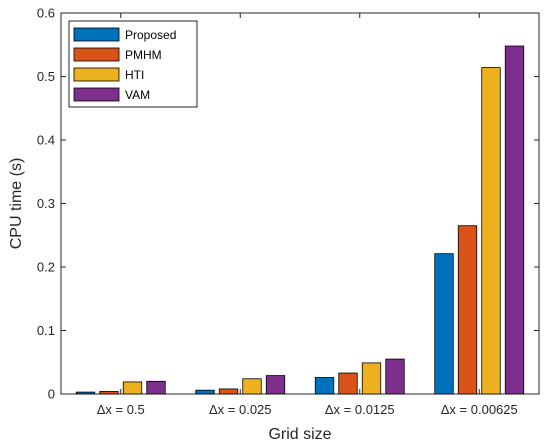  What do you see at coordinates (299, 434) in the screenshot?
I see `x-axis-label: Grid size` at bounding box center [299, 434].